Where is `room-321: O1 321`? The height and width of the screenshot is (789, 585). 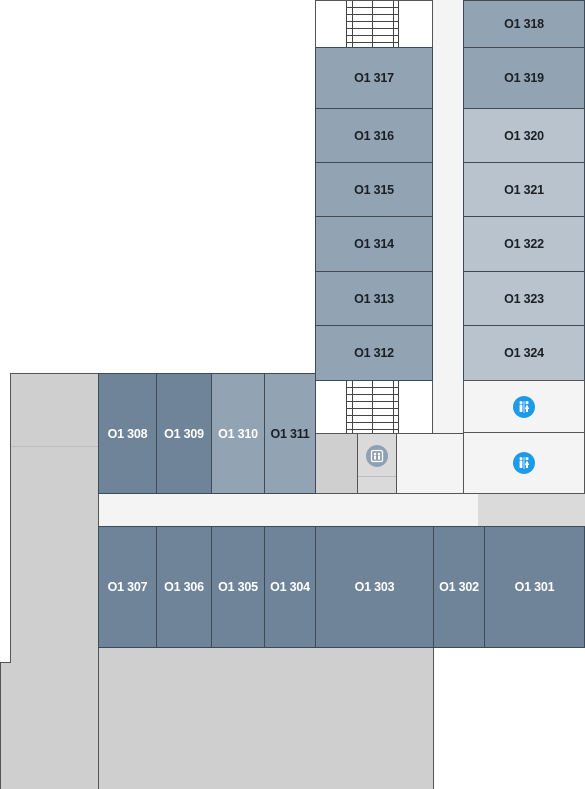 room-321: O1 321 is located at coordinates (524, 189).